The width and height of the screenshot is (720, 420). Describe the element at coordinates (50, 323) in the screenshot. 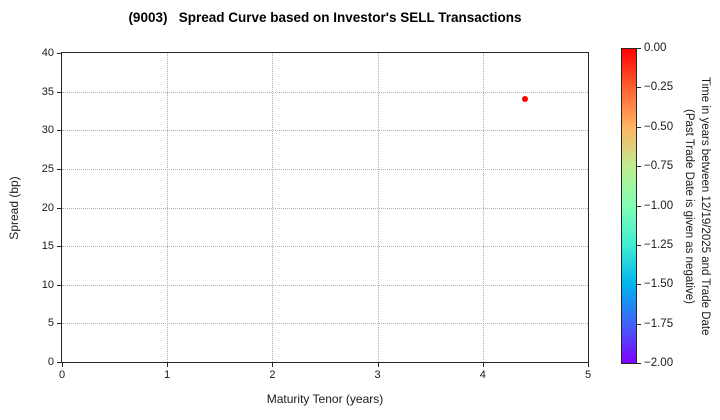

I see `y-tick-label-5: 5` at that location.